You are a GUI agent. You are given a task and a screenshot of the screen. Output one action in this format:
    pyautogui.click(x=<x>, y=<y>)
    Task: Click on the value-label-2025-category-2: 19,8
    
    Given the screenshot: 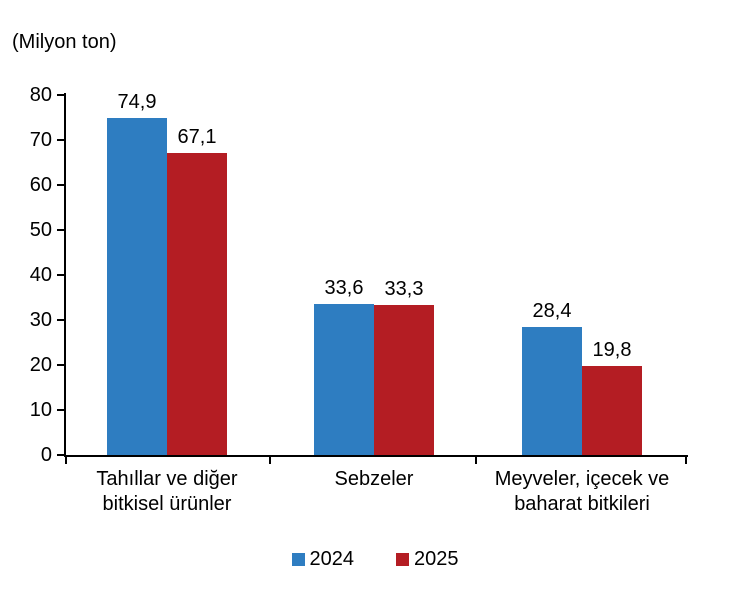 What is the action you would take?
    pyautogui.click(x=612, y=350)
    